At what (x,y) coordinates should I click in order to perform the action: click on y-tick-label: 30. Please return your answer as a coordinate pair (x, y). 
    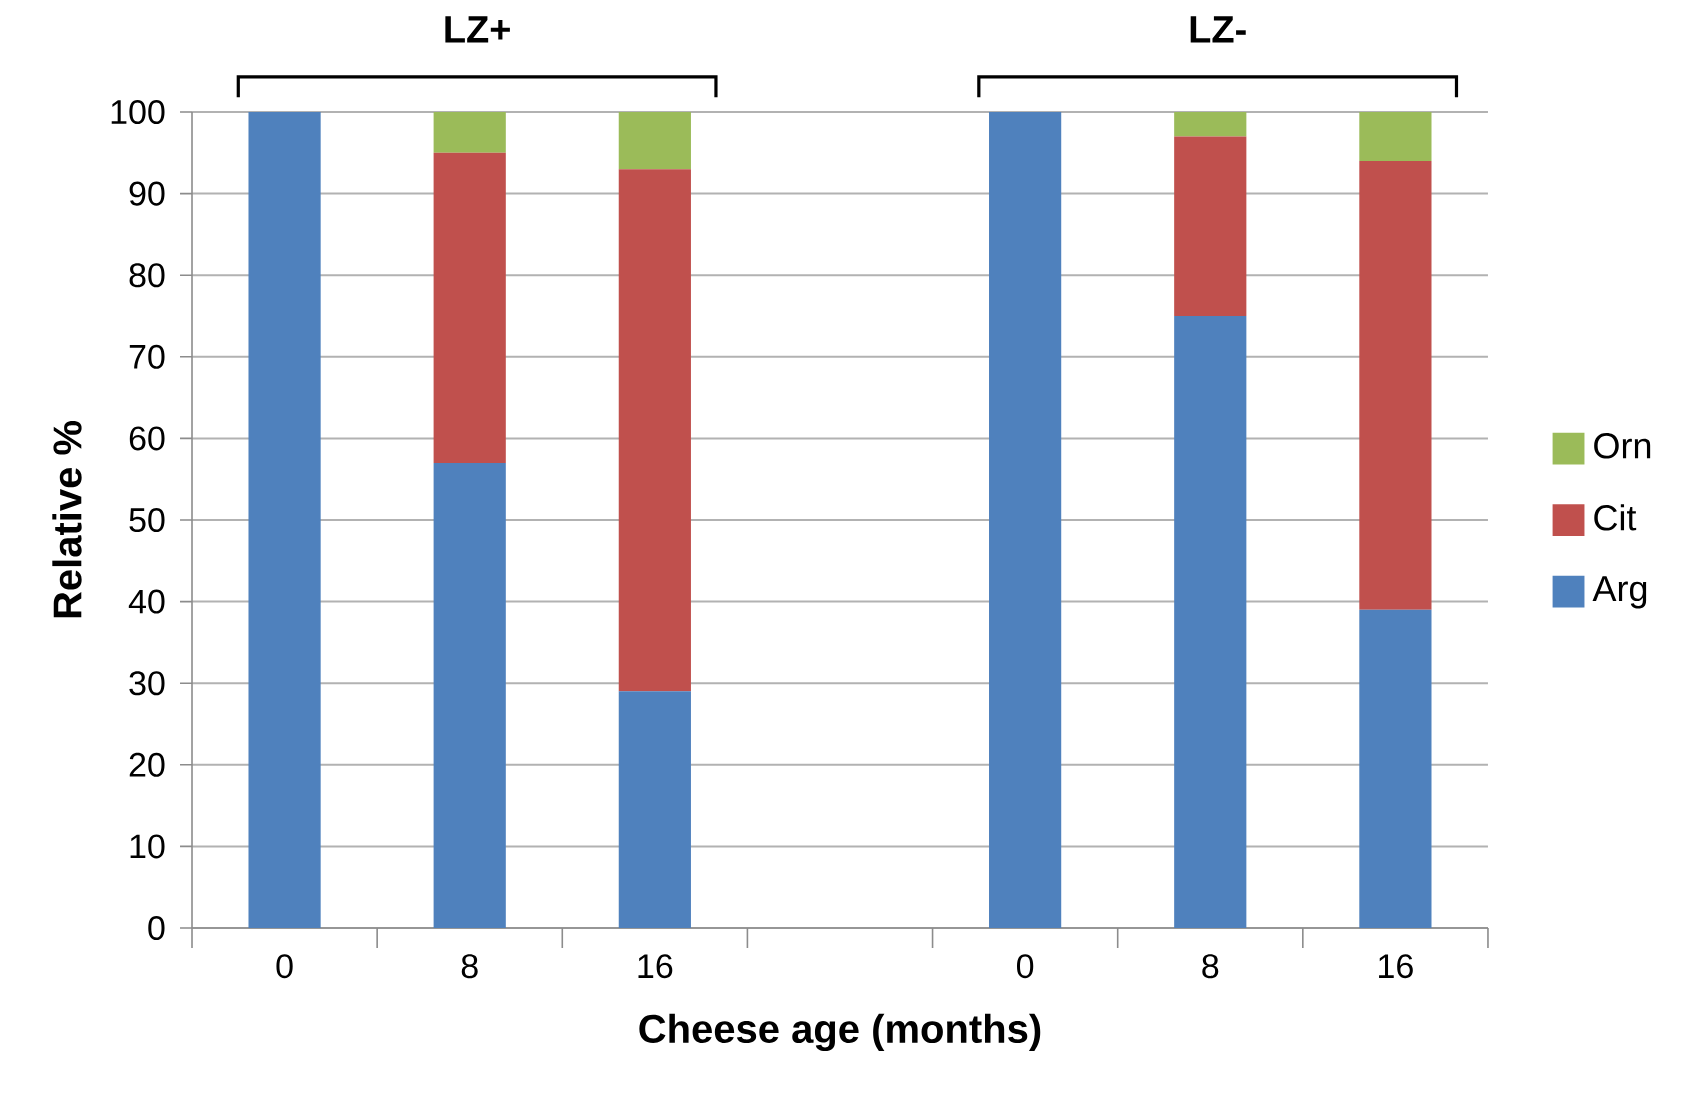
    Looking at the image, I should click on (147, 683).